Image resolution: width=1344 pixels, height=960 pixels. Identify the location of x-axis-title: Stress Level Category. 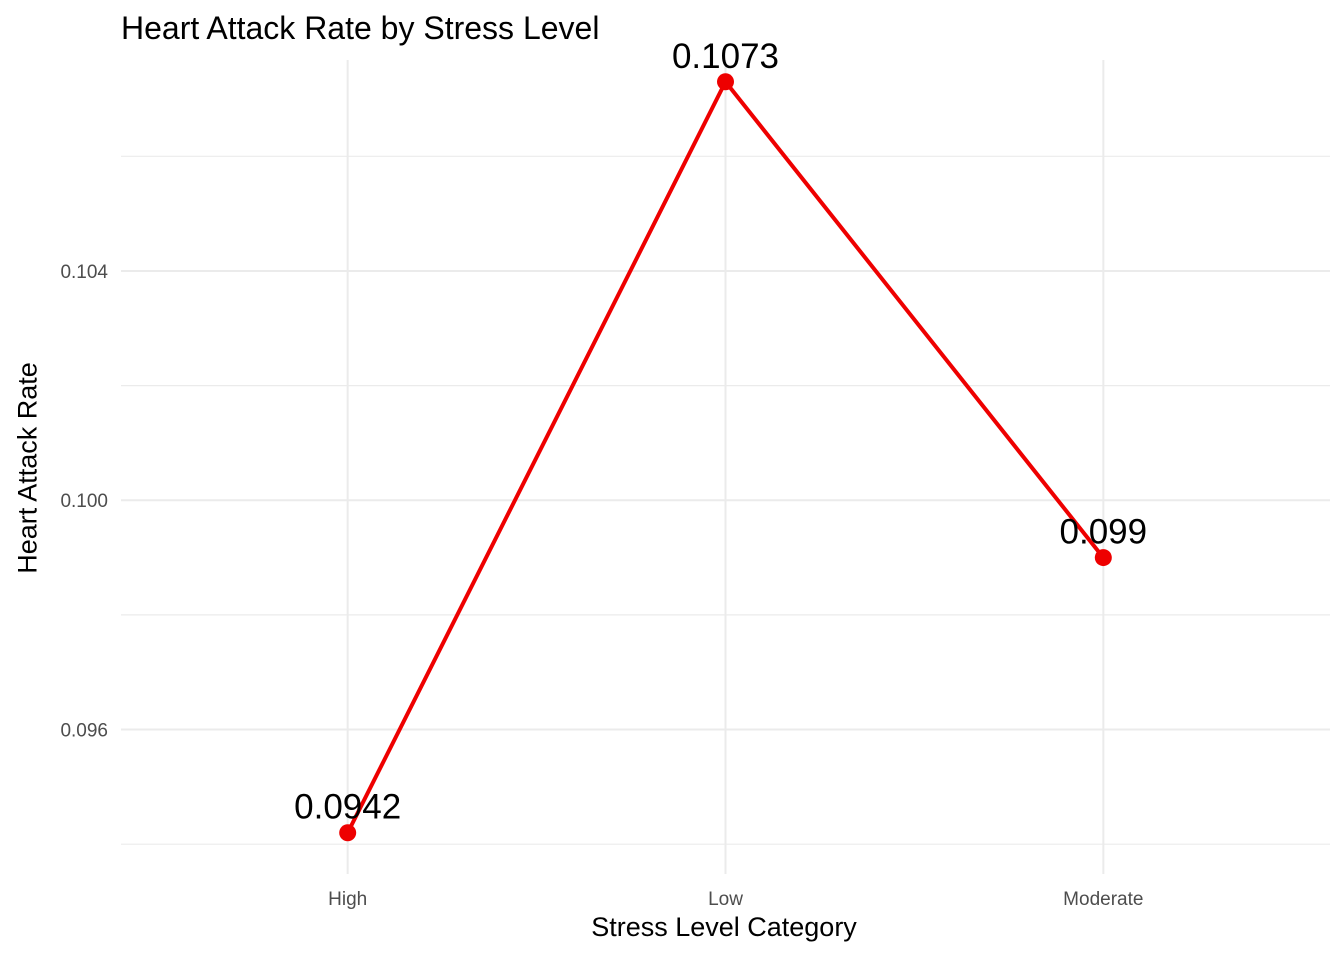
(724, 927).